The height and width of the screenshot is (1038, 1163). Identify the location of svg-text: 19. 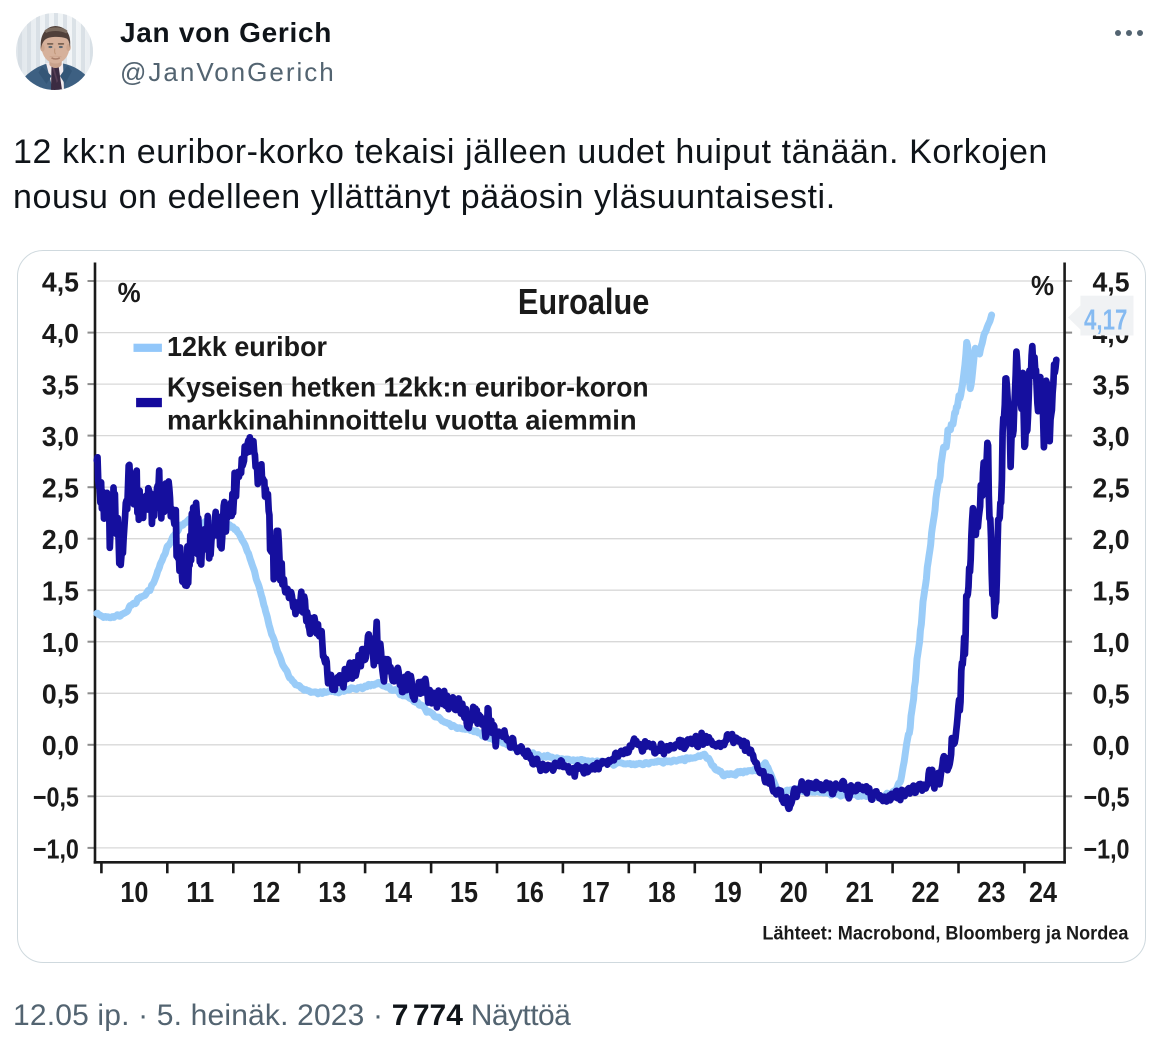
(727, 893).